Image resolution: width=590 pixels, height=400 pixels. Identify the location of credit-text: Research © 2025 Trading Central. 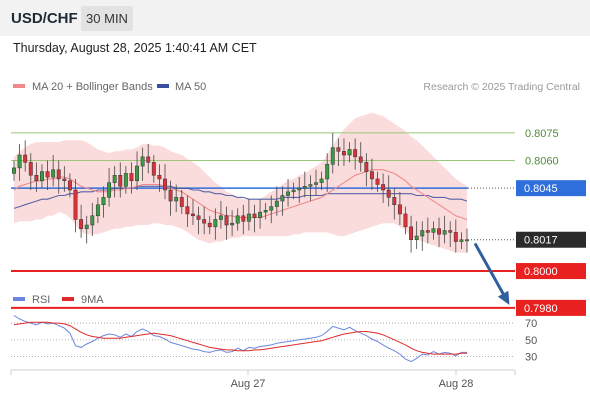
(501, 87).